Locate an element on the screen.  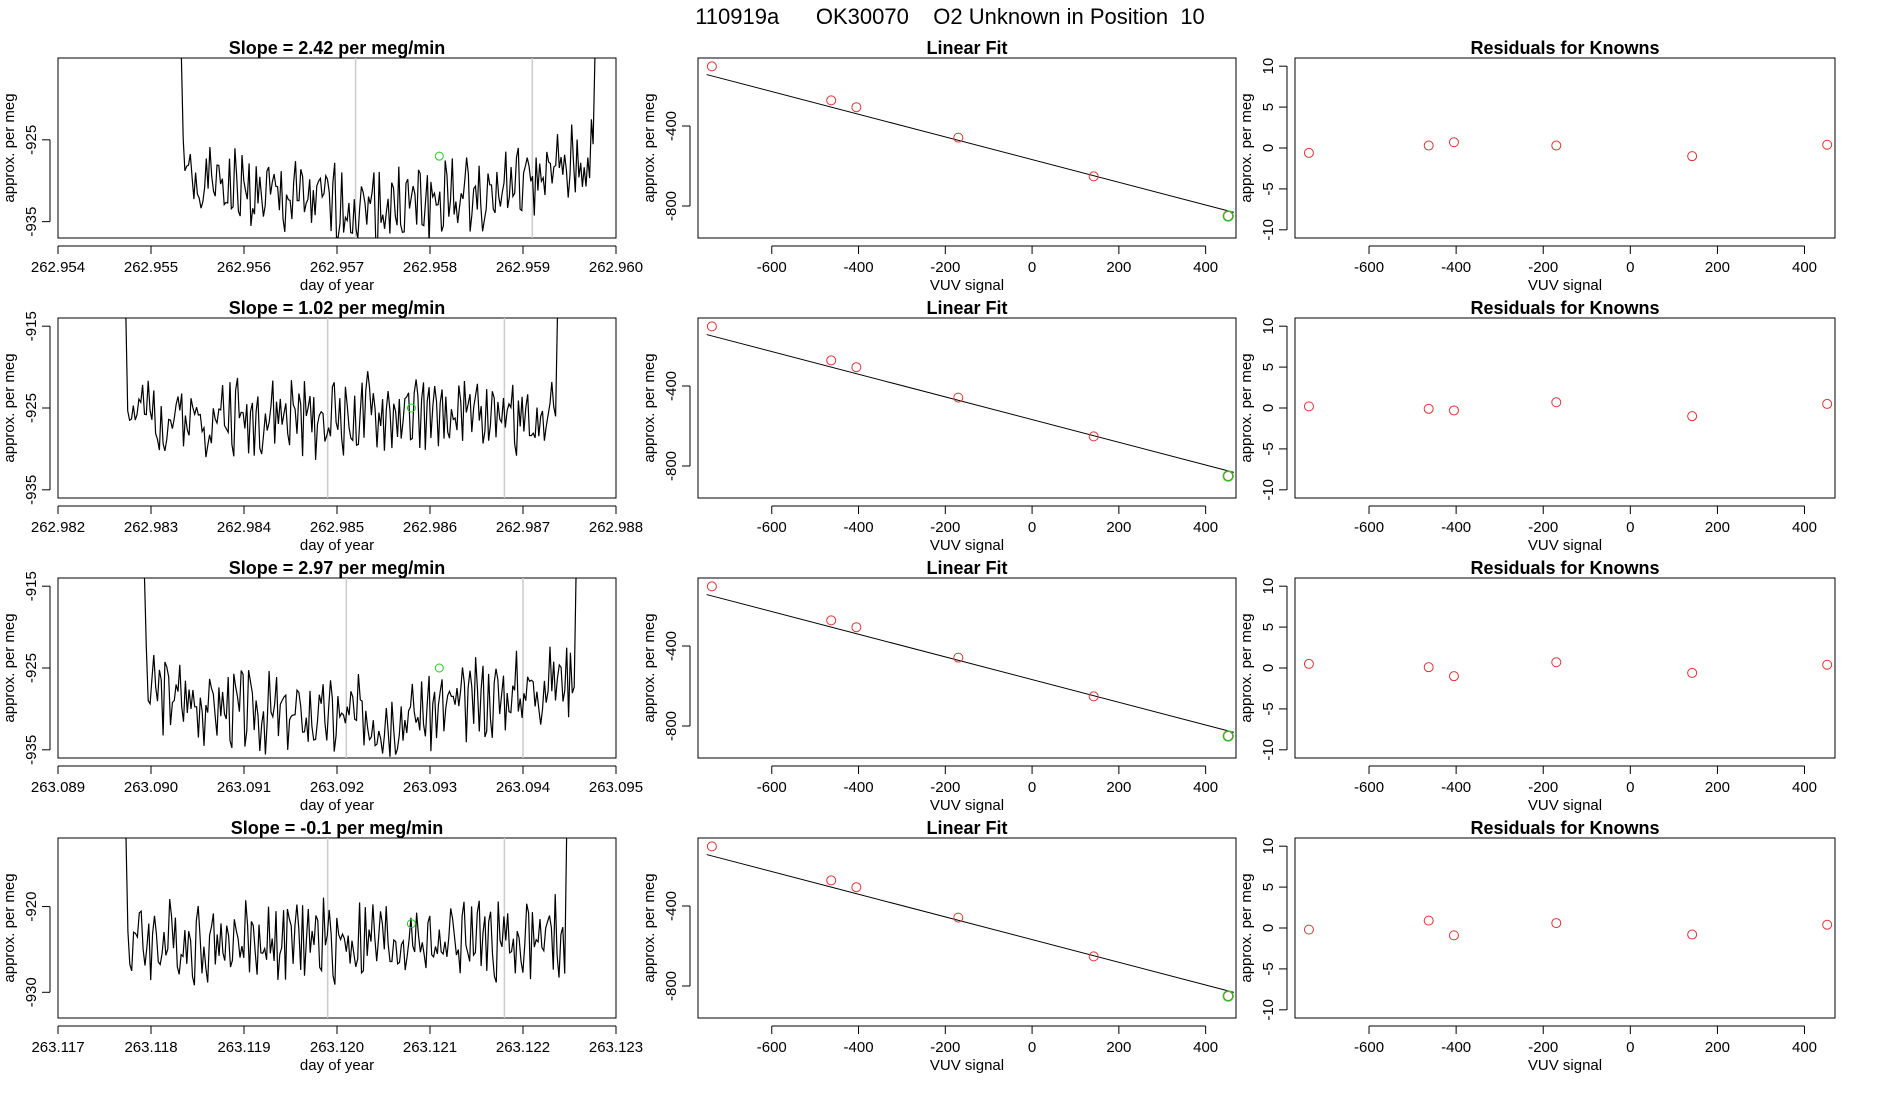
x-tick-label: 262.983 is located at coordinates (151, 527).